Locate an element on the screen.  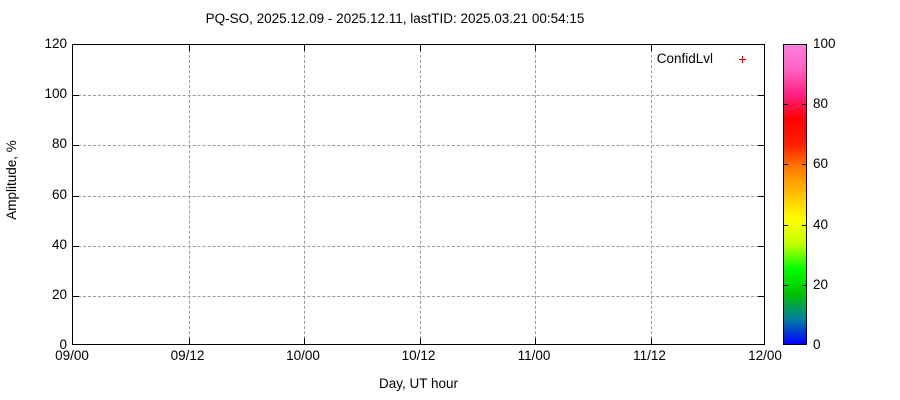
x-axis-label: Day, UT hour is located at coordinates (418, 383).